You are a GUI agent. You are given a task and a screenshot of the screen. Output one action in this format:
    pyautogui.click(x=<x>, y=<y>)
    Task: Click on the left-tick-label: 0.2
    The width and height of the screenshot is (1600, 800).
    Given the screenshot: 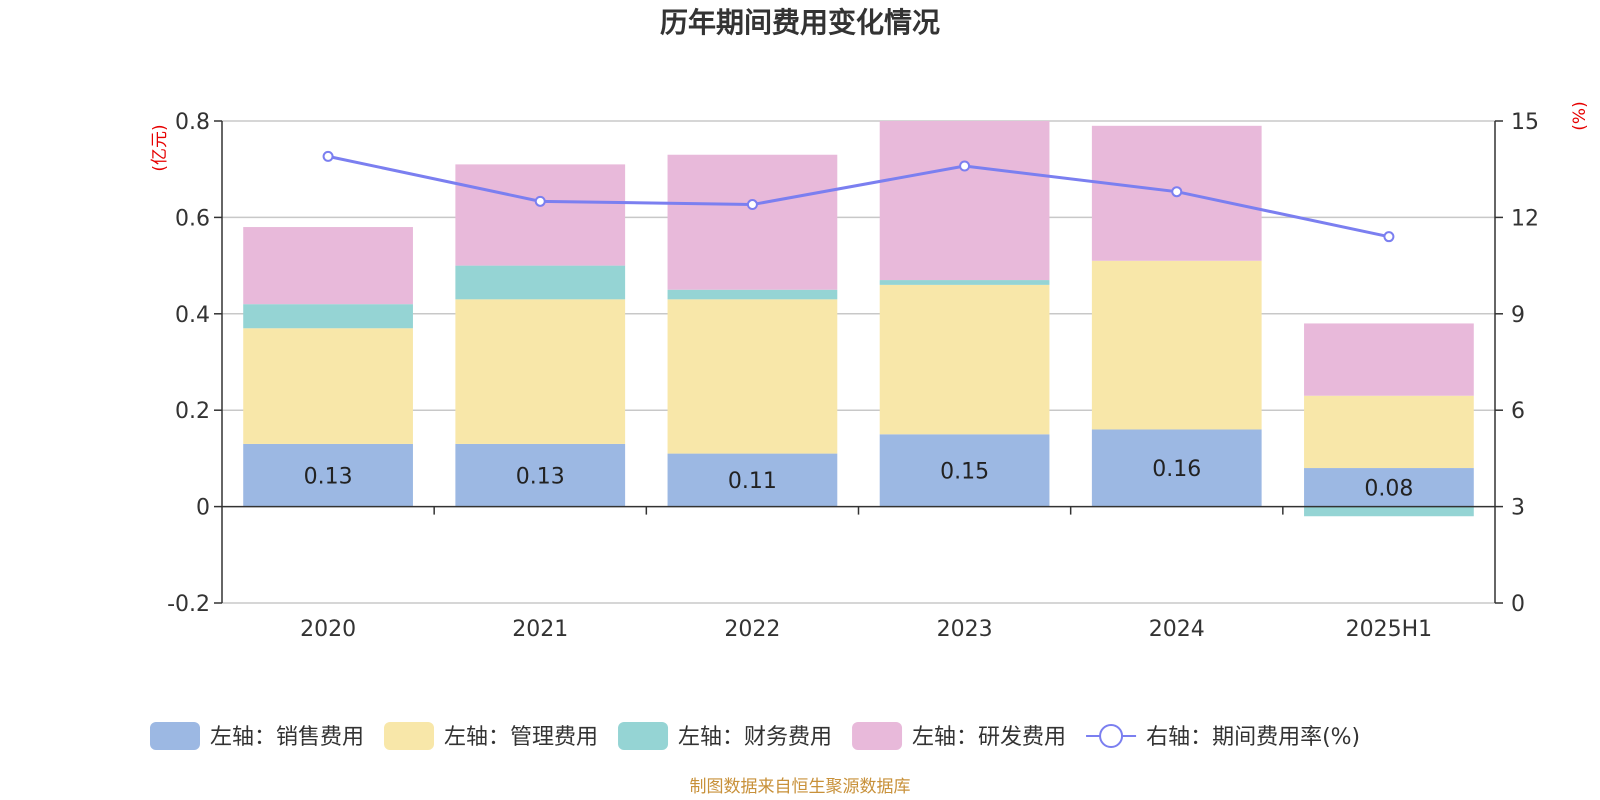 What is the action you would take?
    pyautogui.click(x=192, y=411)
    